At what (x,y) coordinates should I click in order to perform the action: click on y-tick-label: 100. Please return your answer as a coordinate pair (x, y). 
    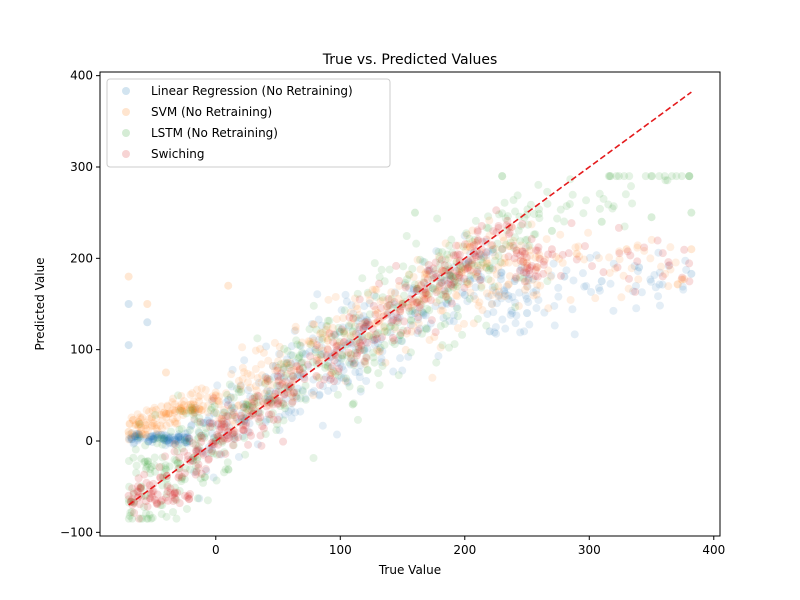
    Looking at the image, I should click on (81, 350).